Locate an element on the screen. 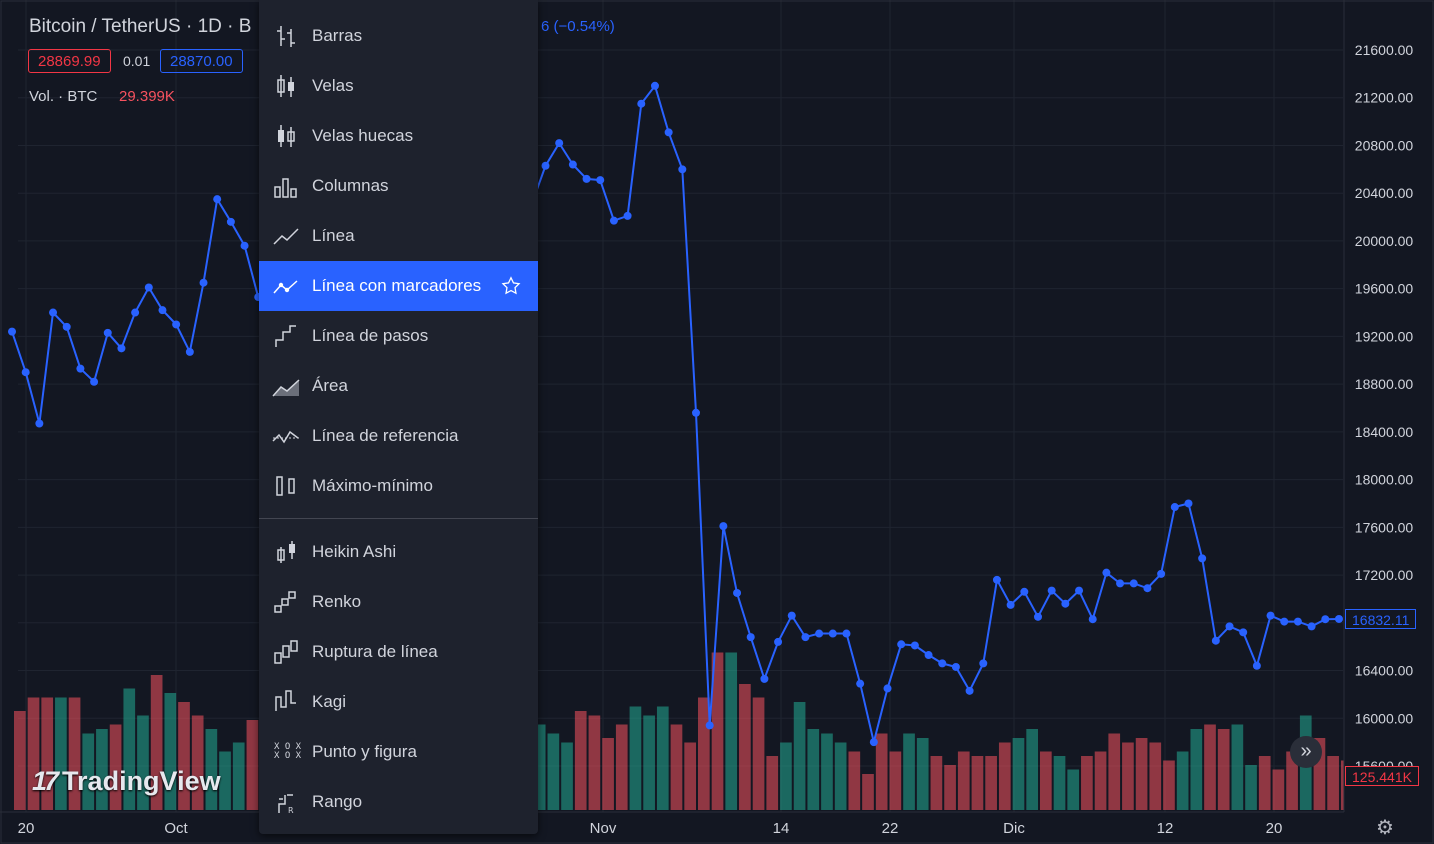  menu-item-label: Heikin Ashi is located at coordinates (354, 551).